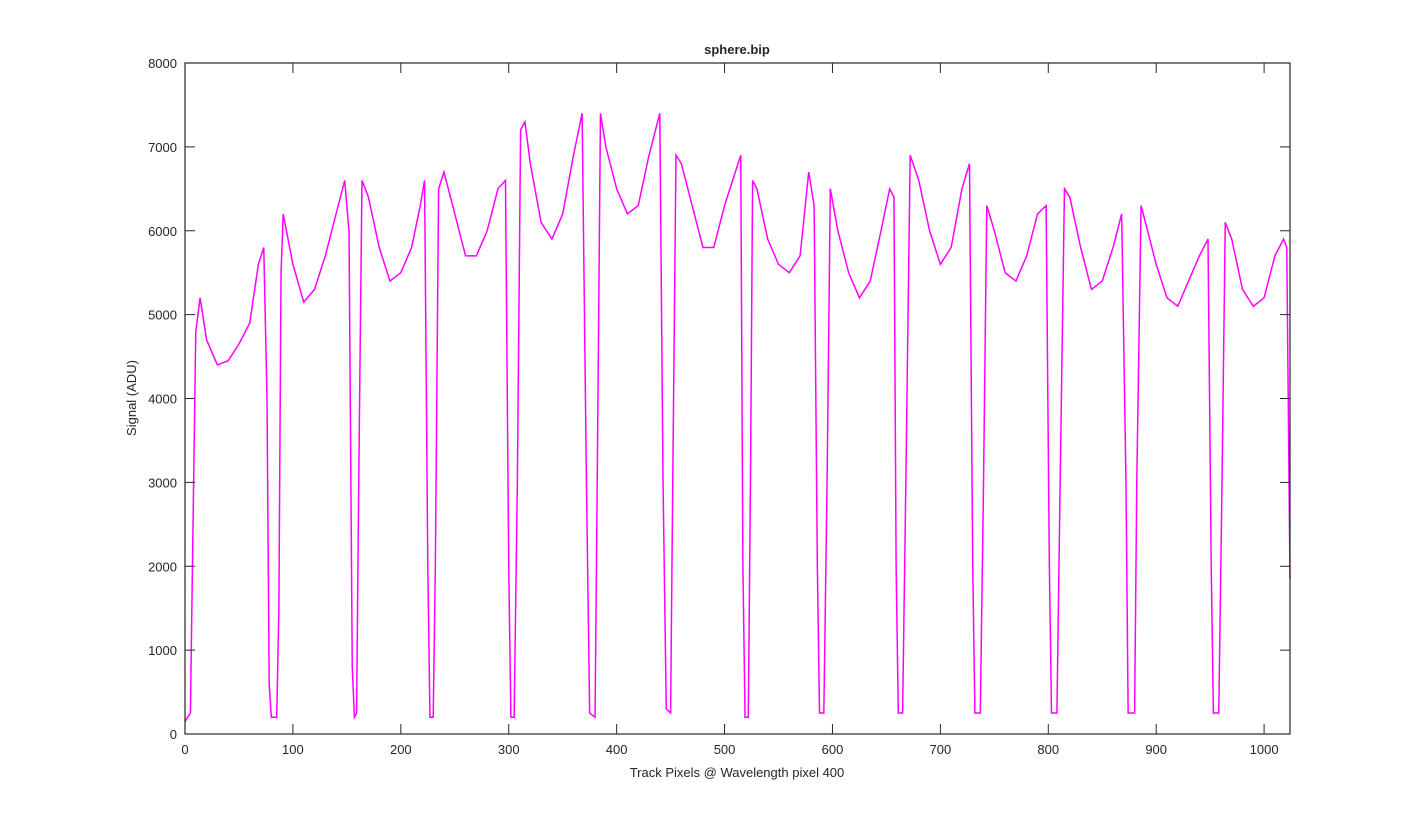 This screenshot has width=1425, height=830. Describe the element at coordinates (162, 63) in the screenshot. I see `y-tick-label: 8000` at that location.